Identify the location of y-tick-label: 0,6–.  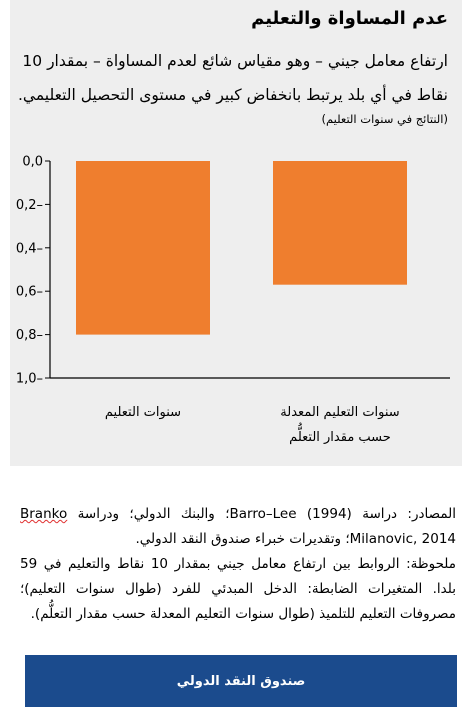
(29, 292).